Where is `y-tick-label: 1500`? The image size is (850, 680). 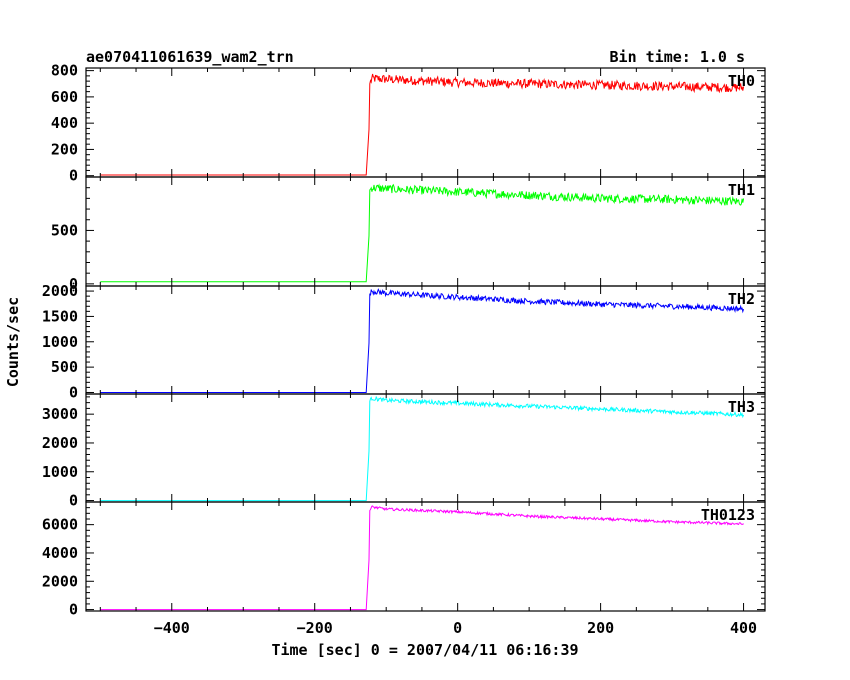 y-tick-label: 1500 is located at coordinates (60, 316).